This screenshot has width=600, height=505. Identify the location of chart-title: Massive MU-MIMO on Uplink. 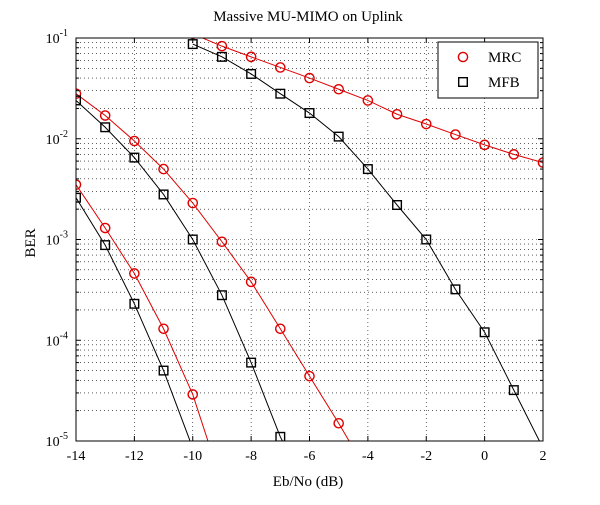
(308, 17).